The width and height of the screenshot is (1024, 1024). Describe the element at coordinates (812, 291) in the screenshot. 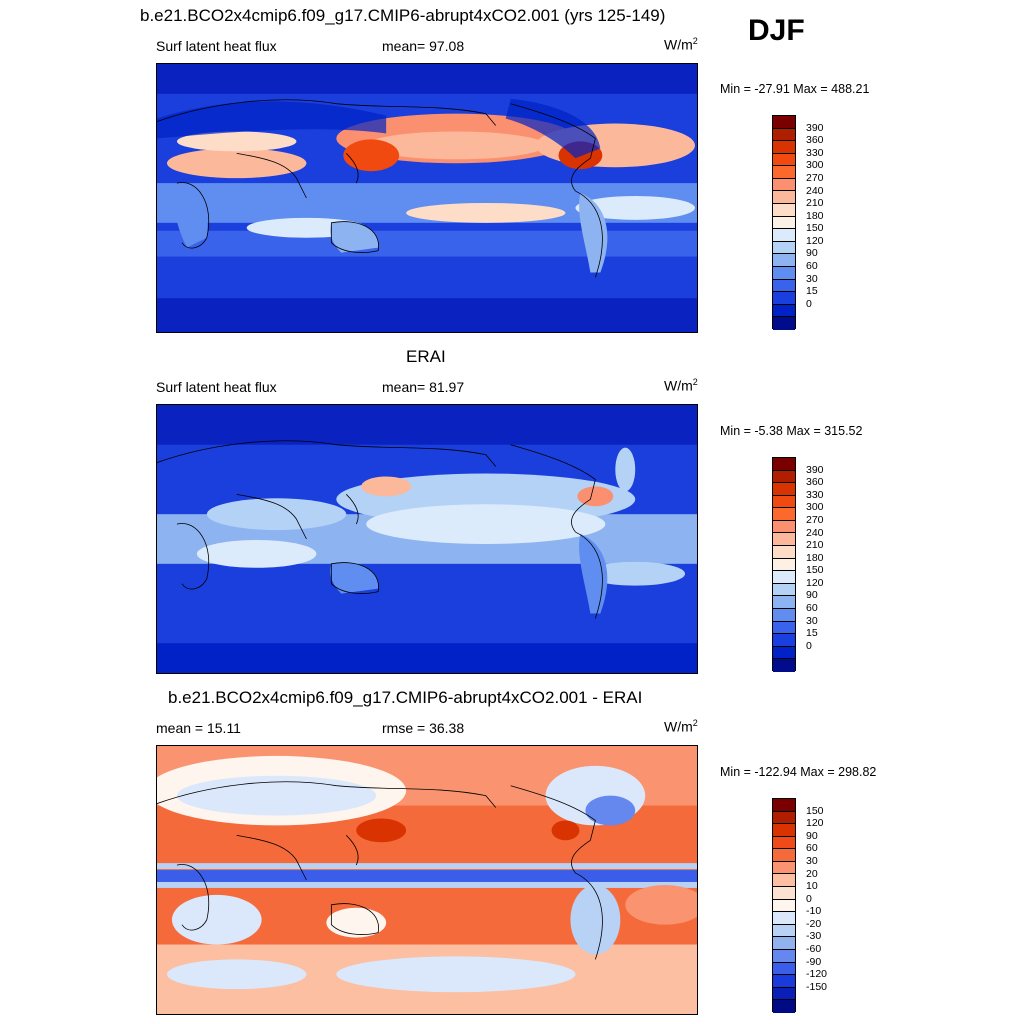

I see `colorbar-tick-label: 15` at that location.